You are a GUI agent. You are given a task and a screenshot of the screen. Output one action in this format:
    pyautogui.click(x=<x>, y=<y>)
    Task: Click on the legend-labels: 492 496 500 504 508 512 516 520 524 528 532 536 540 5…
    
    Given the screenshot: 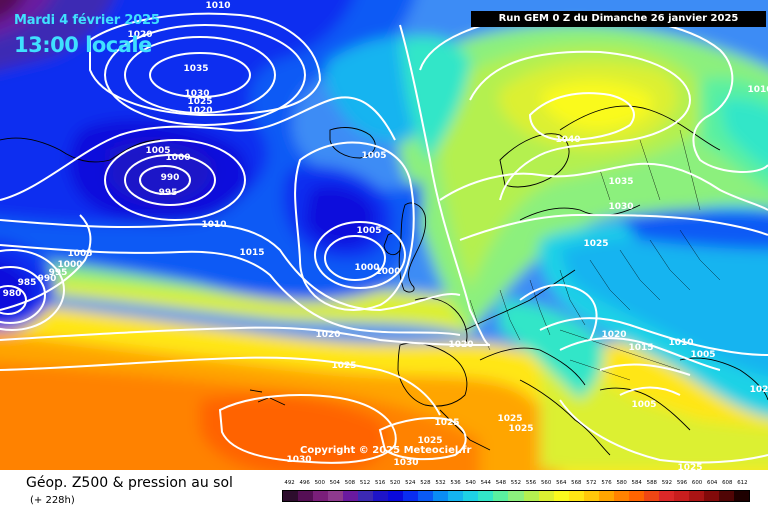 What is the action you would take?
    pyautogui.click(x=516, y=485)
    